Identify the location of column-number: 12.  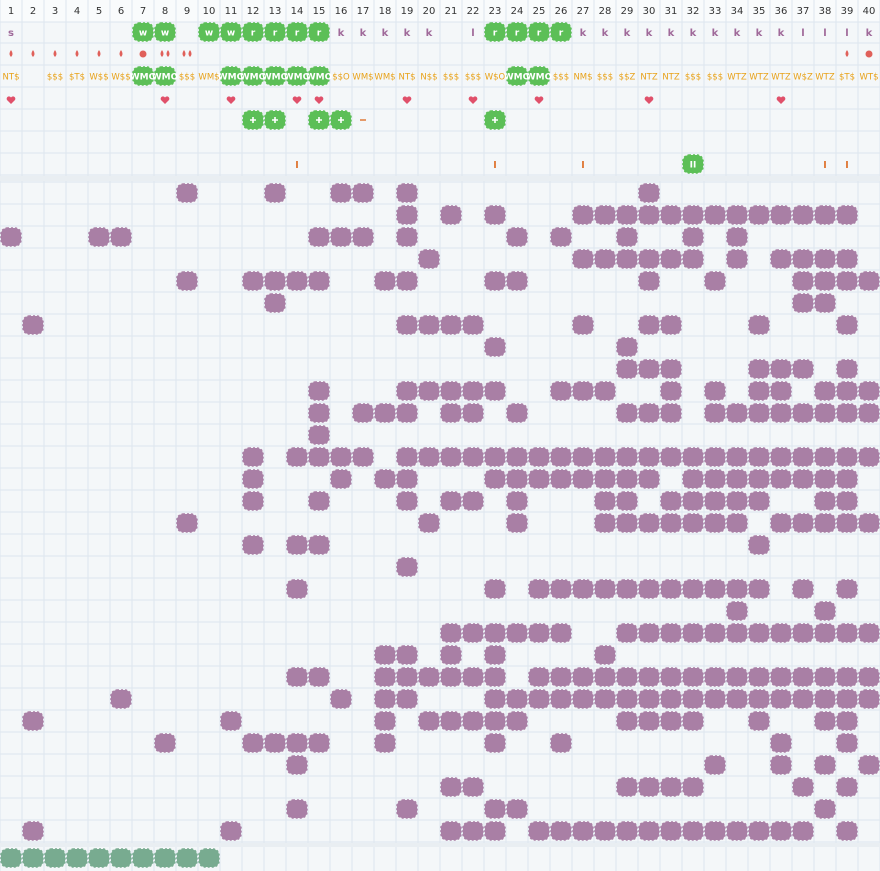
(253, 11).